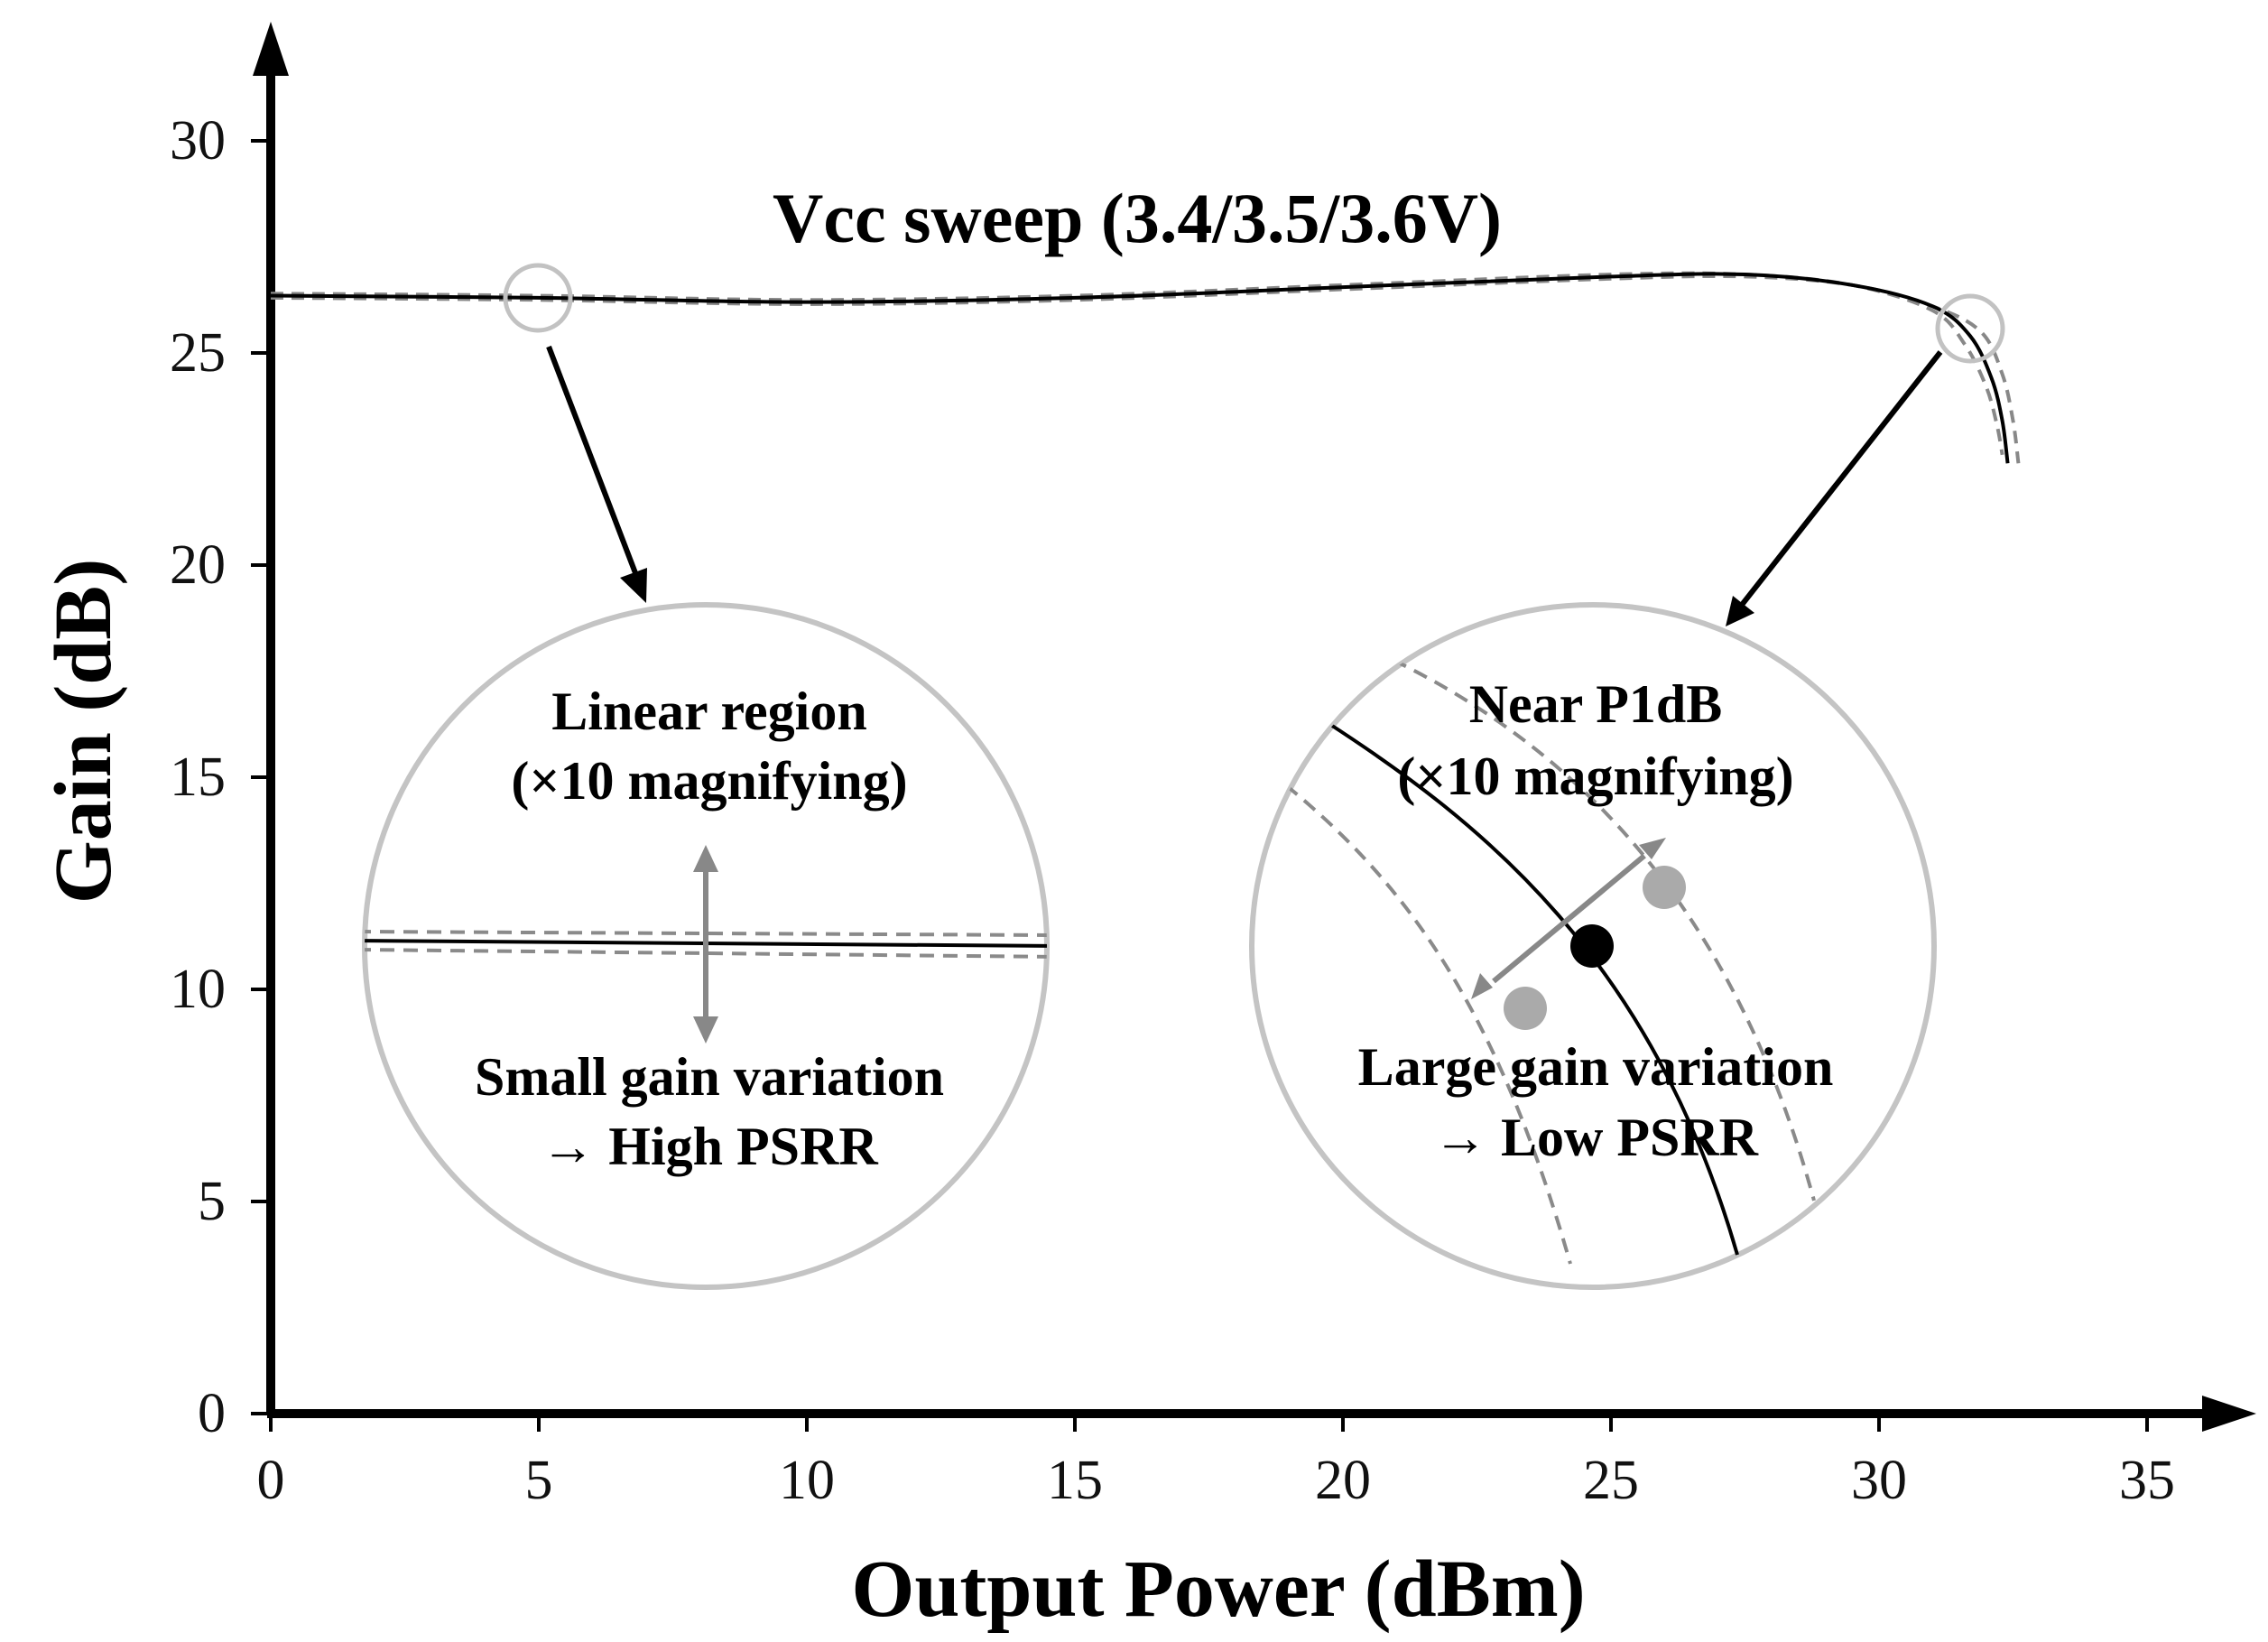  I want to click on y-tick-label: 25, so click(198, 353).